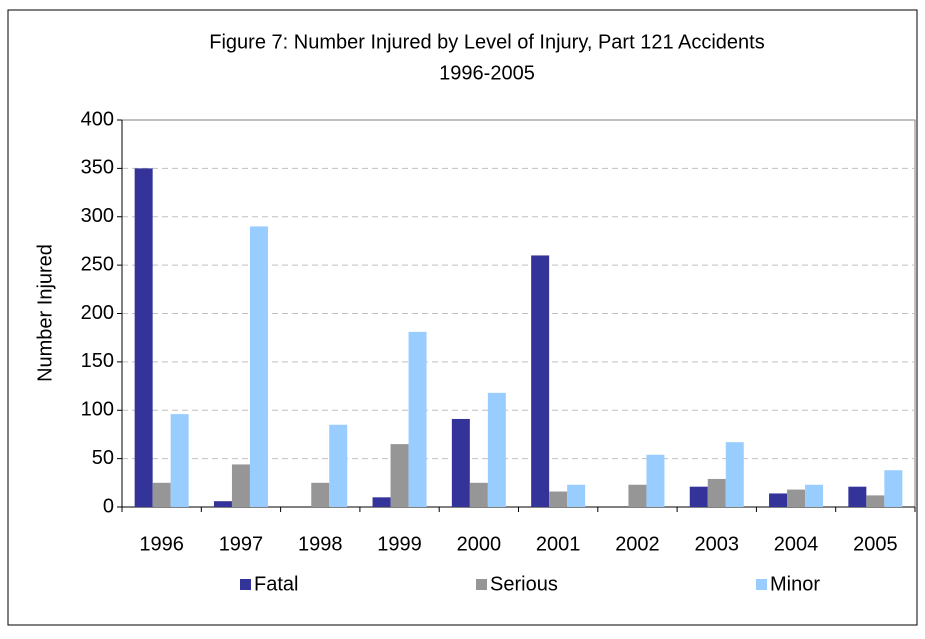  I want to click on y-tick-label: 100, so click(97, 410).